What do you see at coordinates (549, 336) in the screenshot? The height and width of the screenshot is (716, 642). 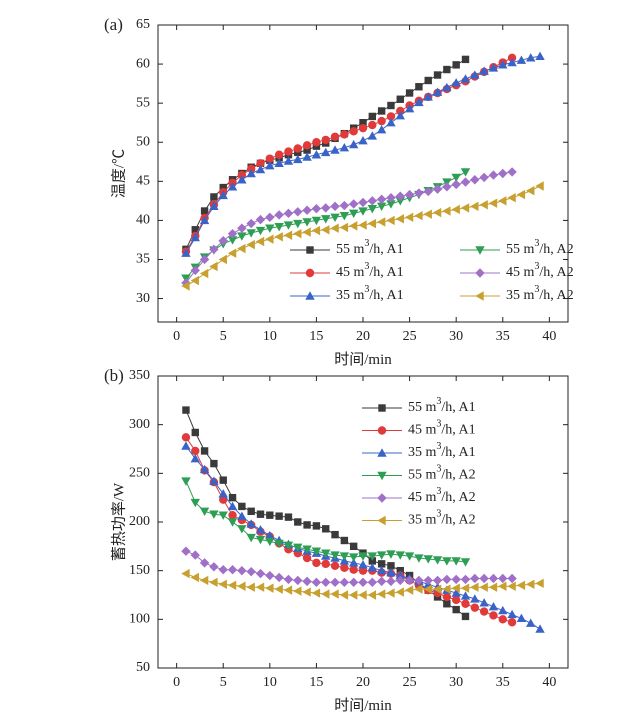 I see `x-tick-label: 40` at bounding box center [549, 336].